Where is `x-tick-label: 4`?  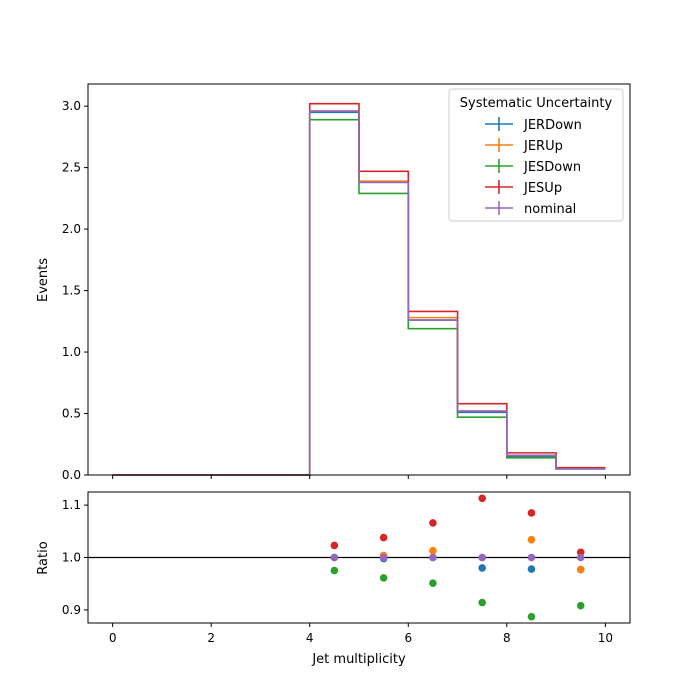
x-tick-label: 4 is located at coordinates (310, 638).